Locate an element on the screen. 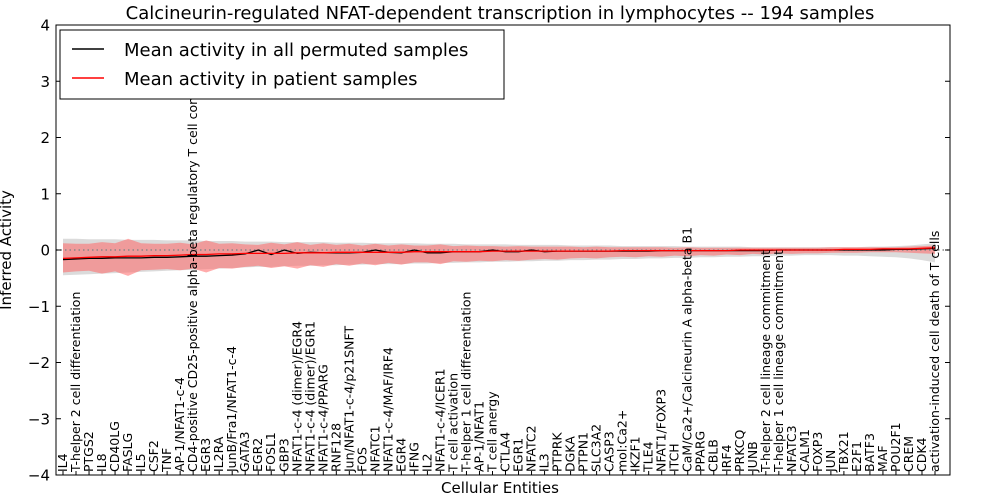 The height and width of the screenshot is (500, 1000). x-tick-label: MAF is located at coordinates (882, 458).